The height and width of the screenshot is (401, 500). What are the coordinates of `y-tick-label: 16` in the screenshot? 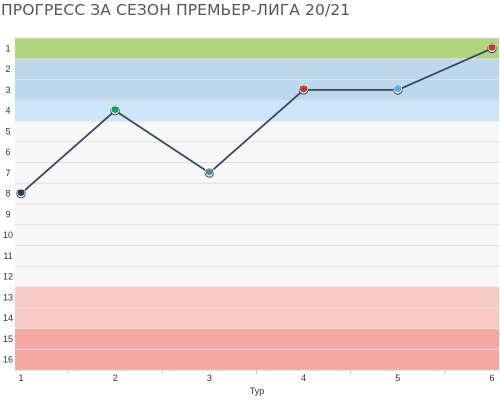 It's located at (8, 360).